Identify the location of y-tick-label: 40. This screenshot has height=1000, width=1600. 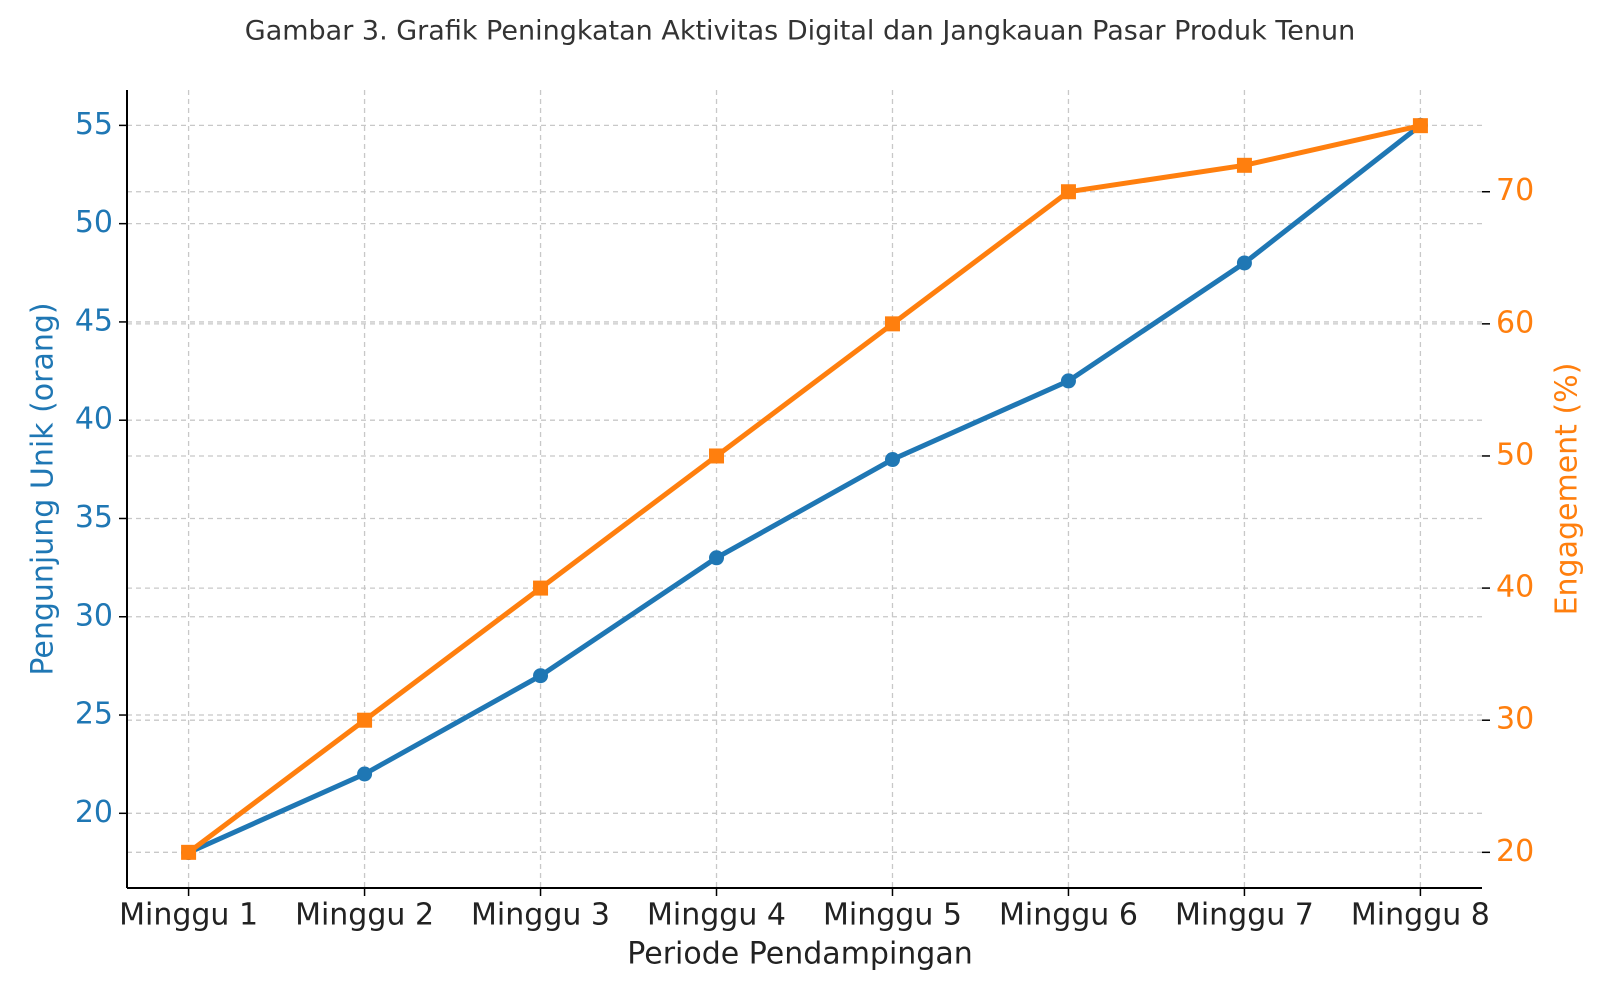
(94, 419).